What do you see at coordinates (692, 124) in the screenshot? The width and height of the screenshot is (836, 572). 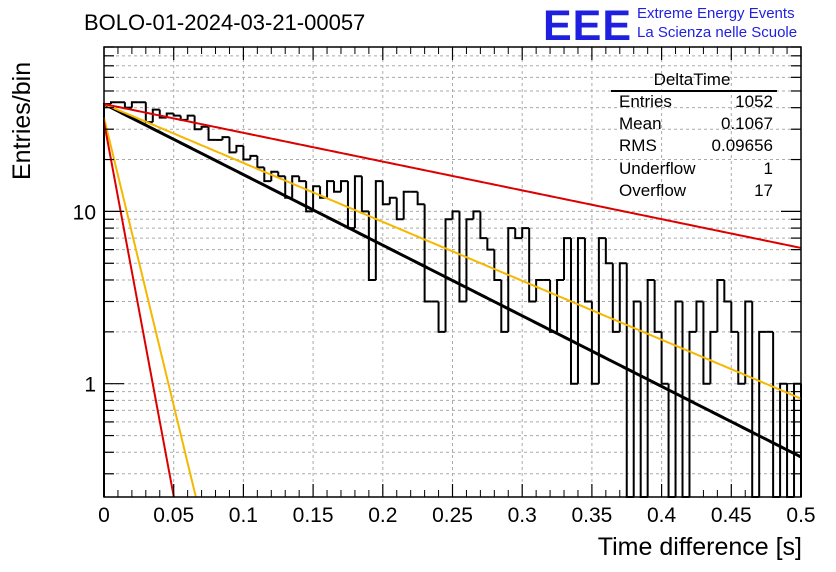 I see `stats-row-mean: Mean 0.1067` at bounding box center [692, 124].